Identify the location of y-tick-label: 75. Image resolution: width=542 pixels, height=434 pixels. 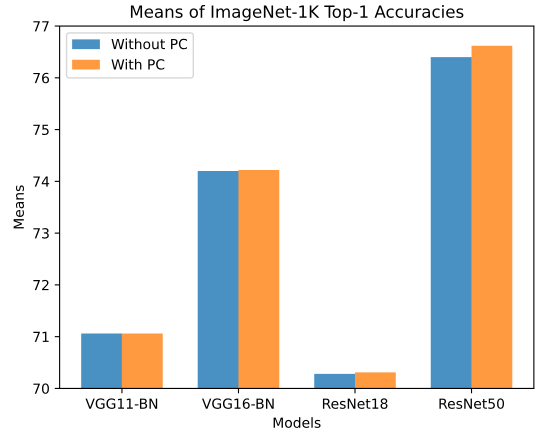
(41, 130).